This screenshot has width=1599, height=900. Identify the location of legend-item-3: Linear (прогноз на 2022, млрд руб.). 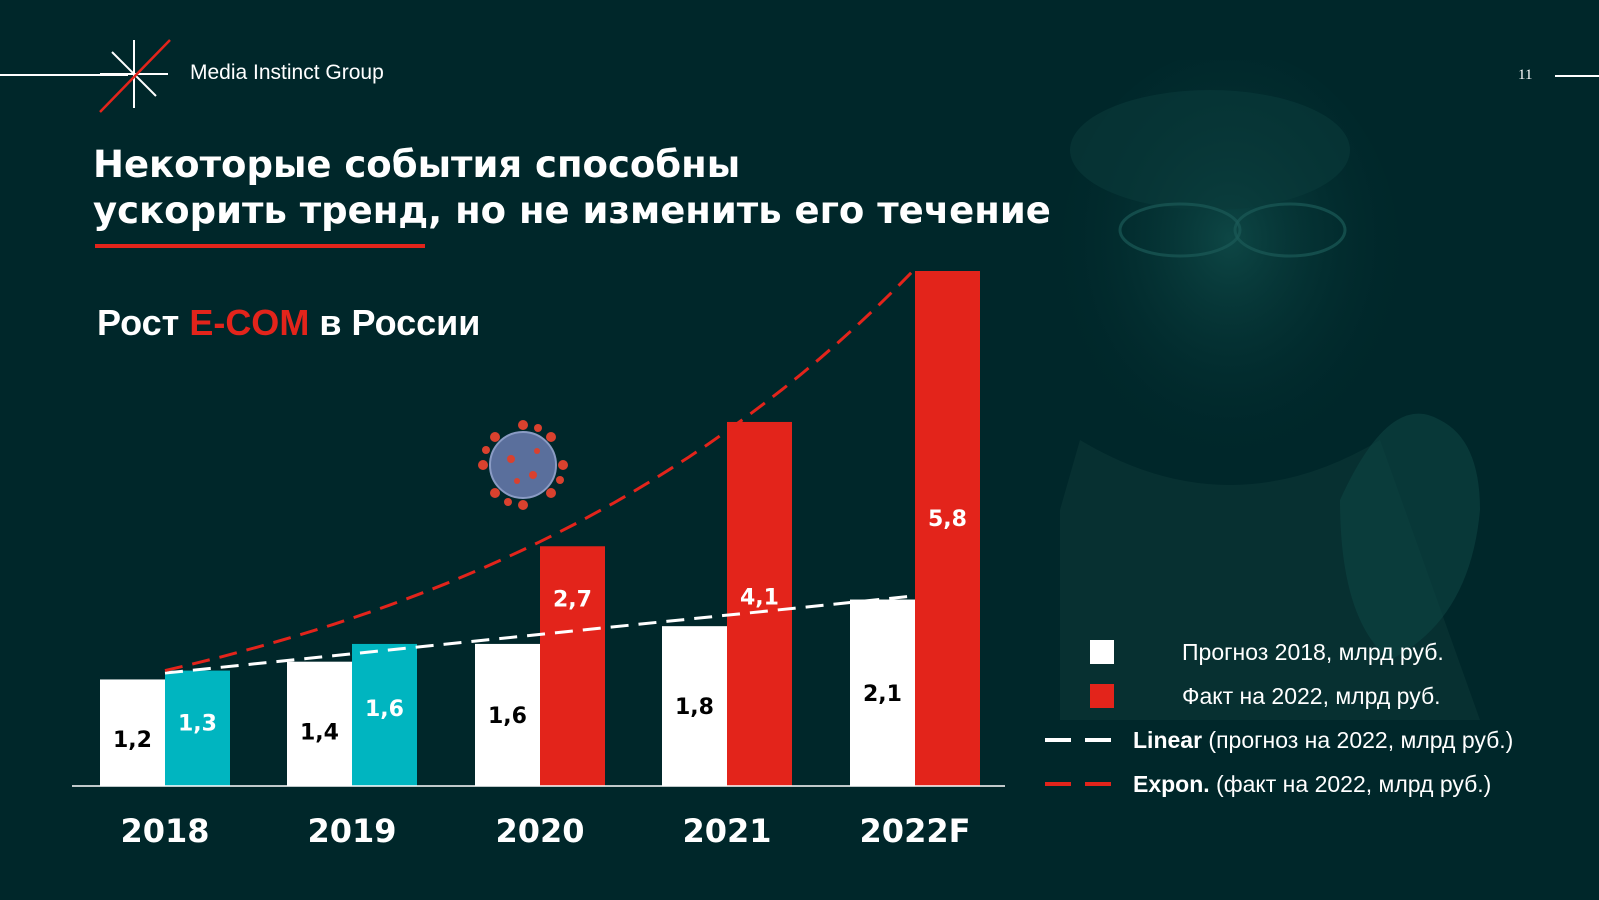
(1279, 740).